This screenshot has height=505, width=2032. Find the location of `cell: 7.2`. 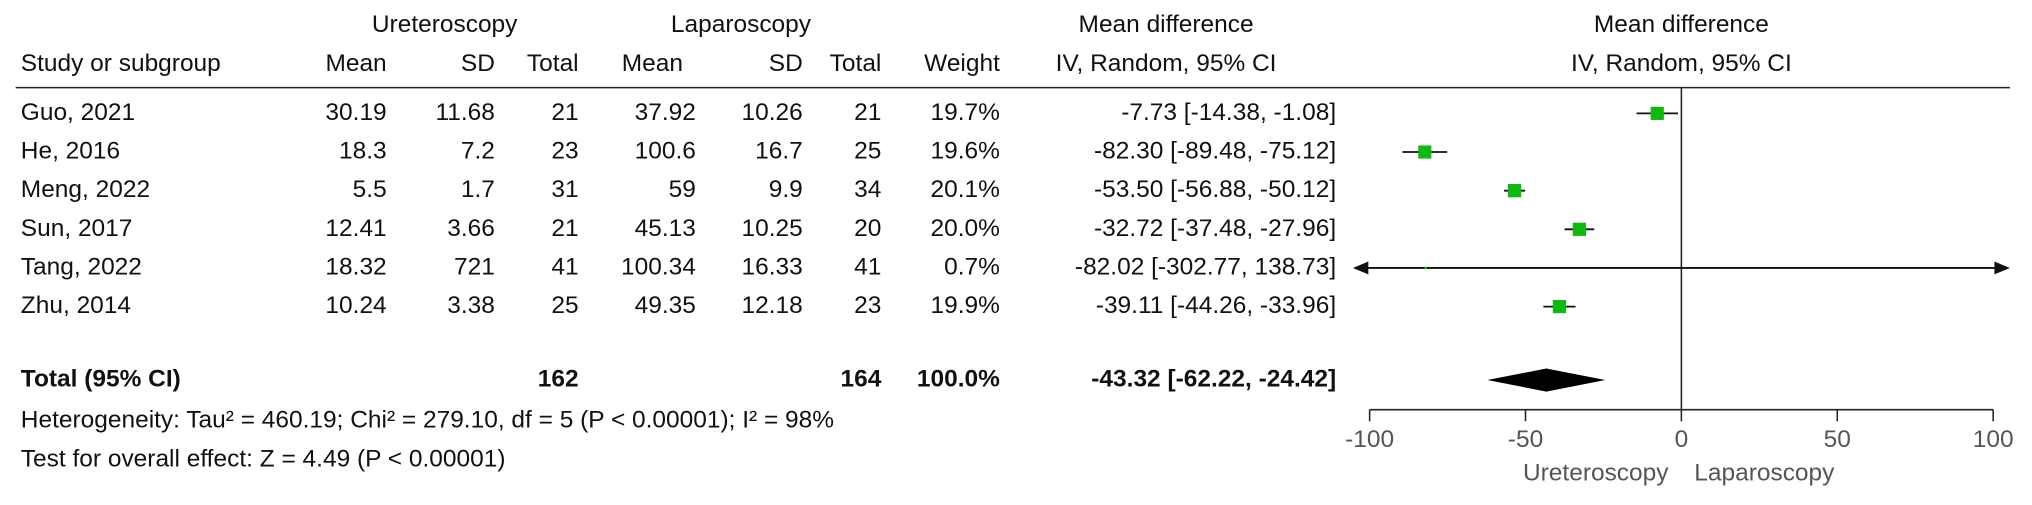

cell: 7.2 is located at coordinates (478, 150).